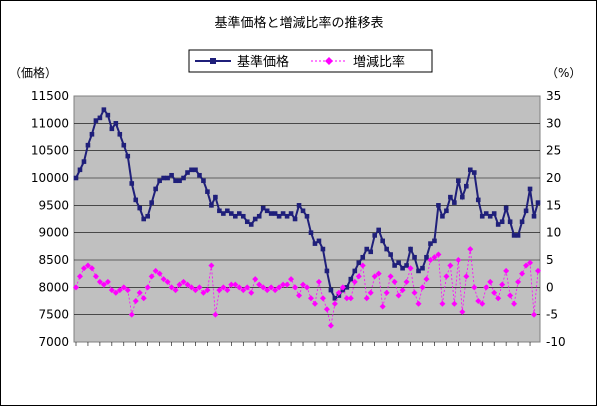 The width and height of the screenshot is (597, 407). Describe the element at coordinates (263, 62) in the screenshot. I see `legend-label-price: 基準価格` at that location.